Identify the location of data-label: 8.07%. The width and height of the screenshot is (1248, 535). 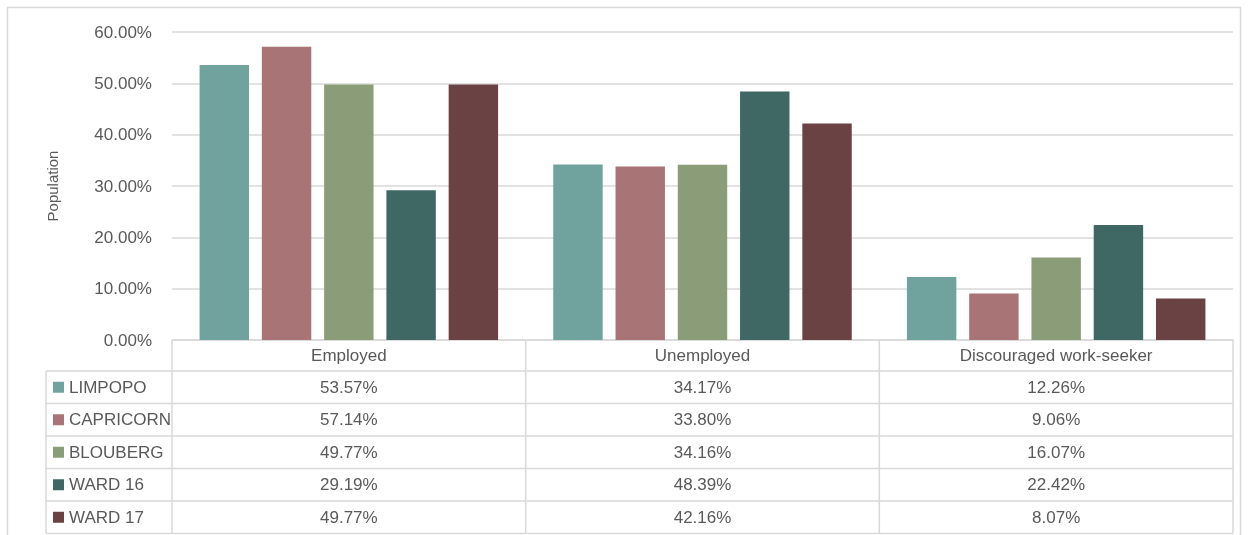
(1056, 517).